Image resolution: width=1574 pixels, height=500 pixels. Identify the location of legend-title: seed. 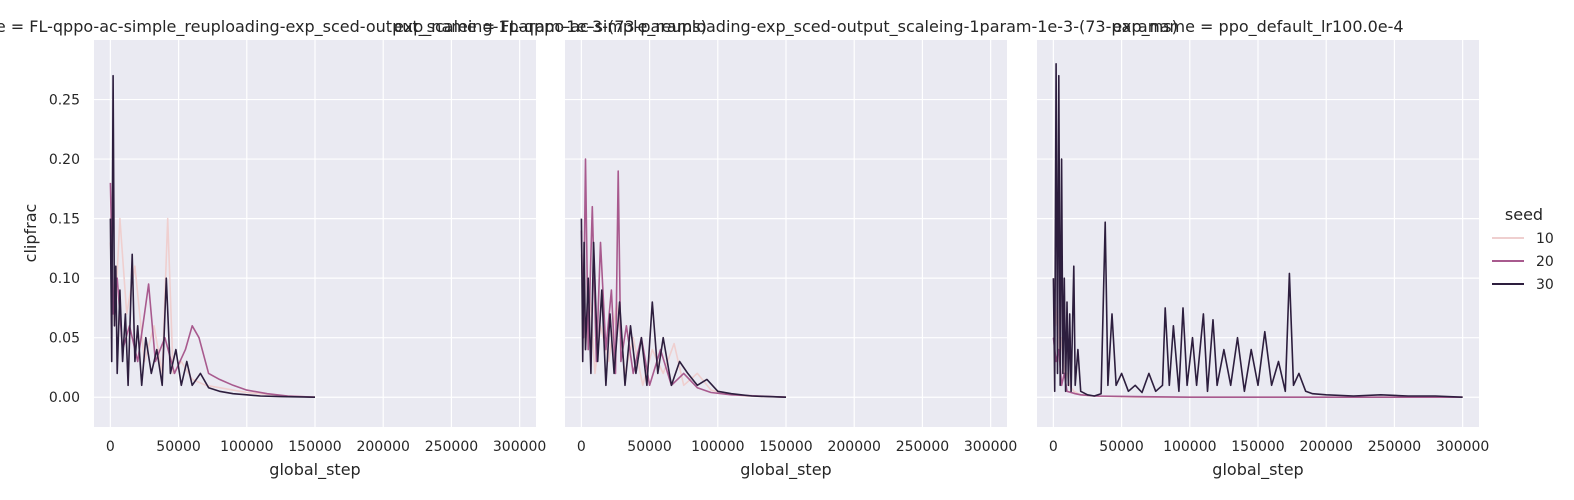
(1524, 214).